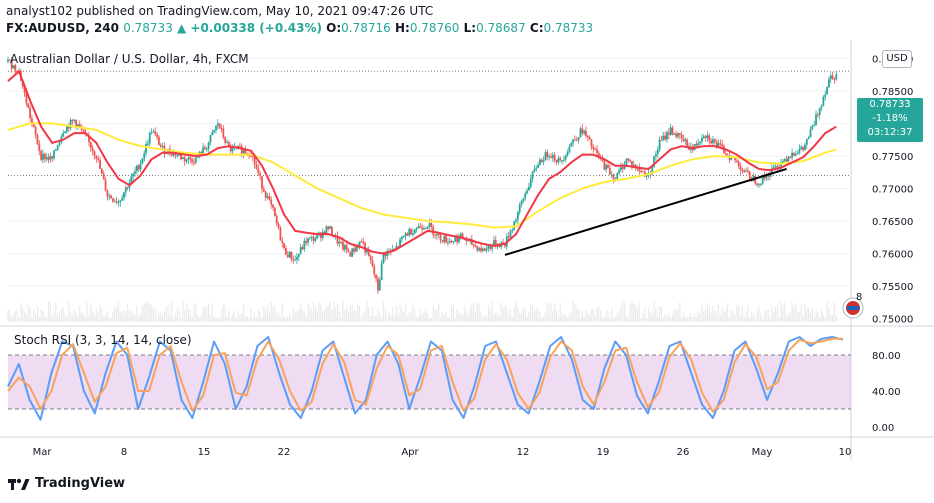 Image resolution: width=934 pixels, height=503 pixels. Describe the element at coordinates (853, 308) in the screenshot. I see `flag-badge-icon` at that location.